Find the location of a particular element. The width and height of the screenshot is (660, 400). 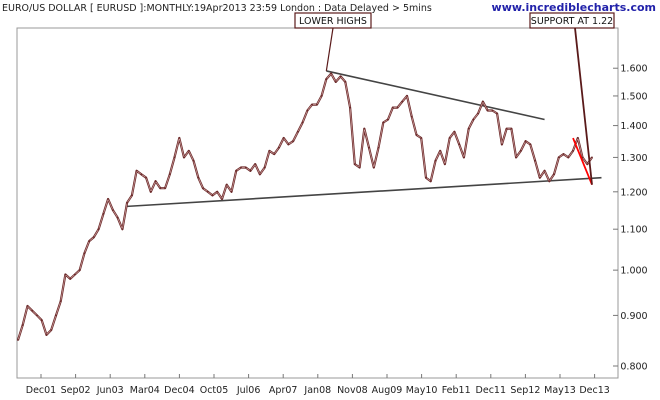

y-tick-label: 0.900 is located at coordinates (633, 316).